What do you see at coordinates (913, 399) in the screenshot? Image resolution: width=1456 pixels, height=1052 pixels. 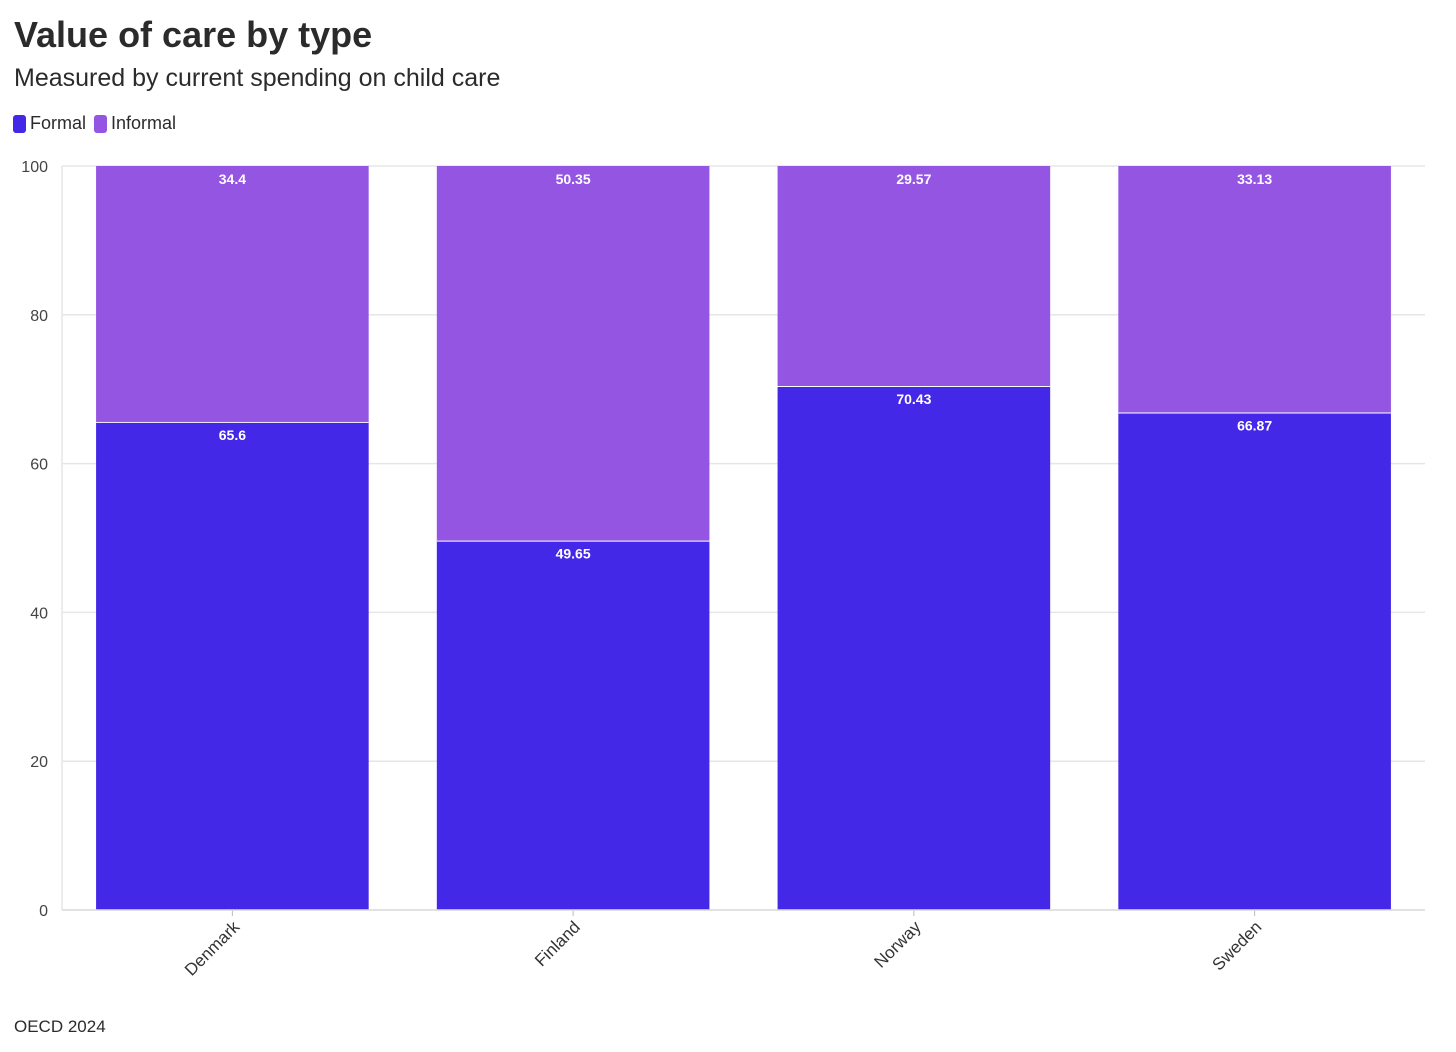 I see `data-label-norway-formal: 70.43` at bounding box center [913, 399].